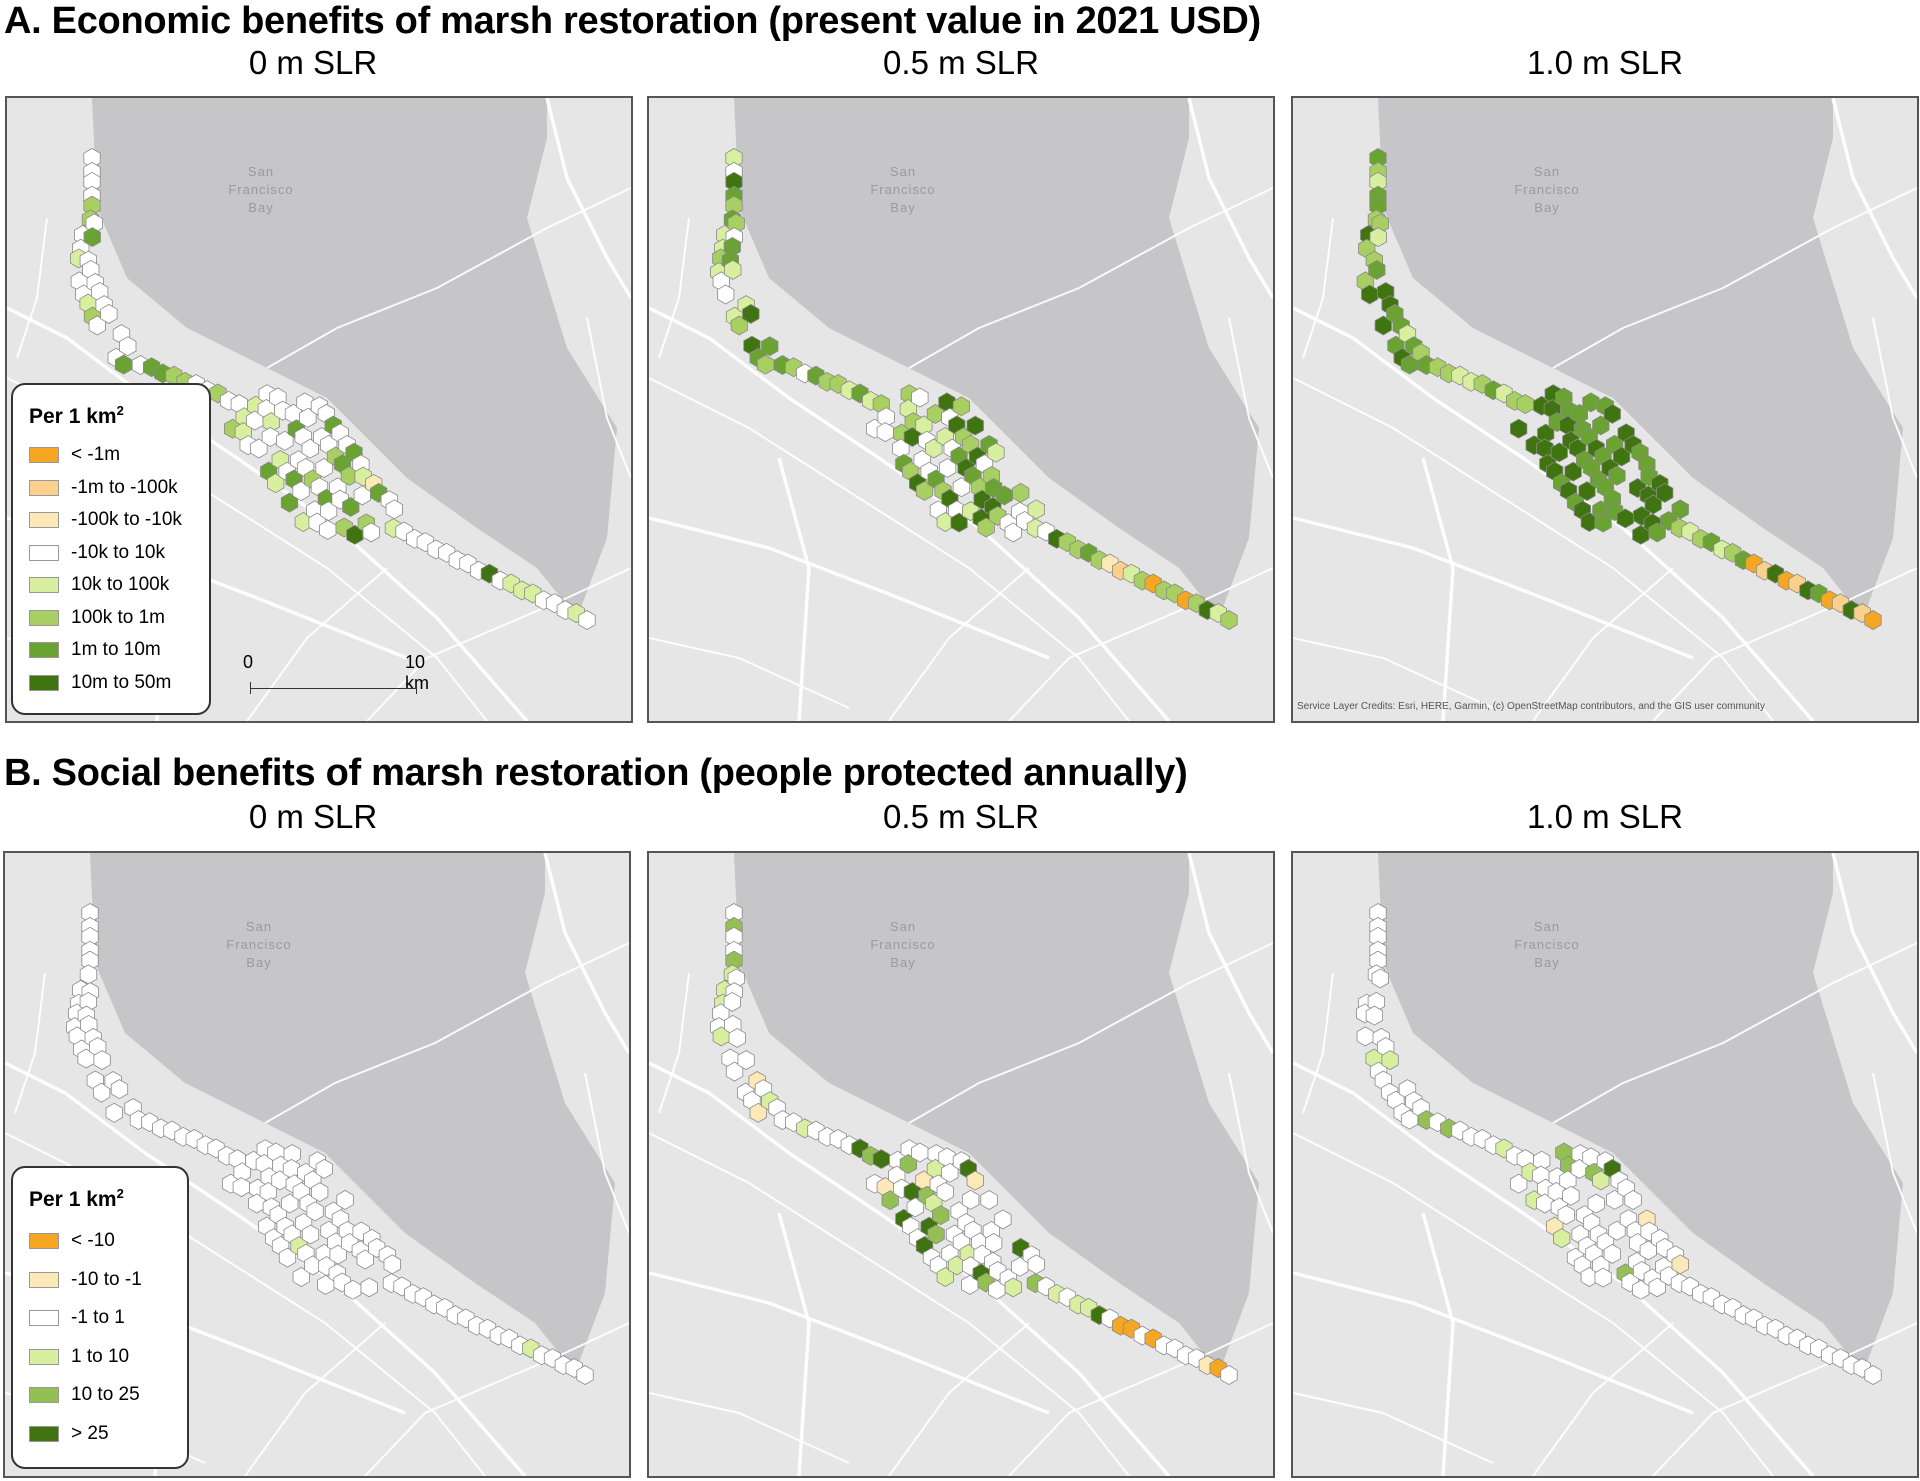  I want to click on legend-label: > 25, so click(90, 1433).